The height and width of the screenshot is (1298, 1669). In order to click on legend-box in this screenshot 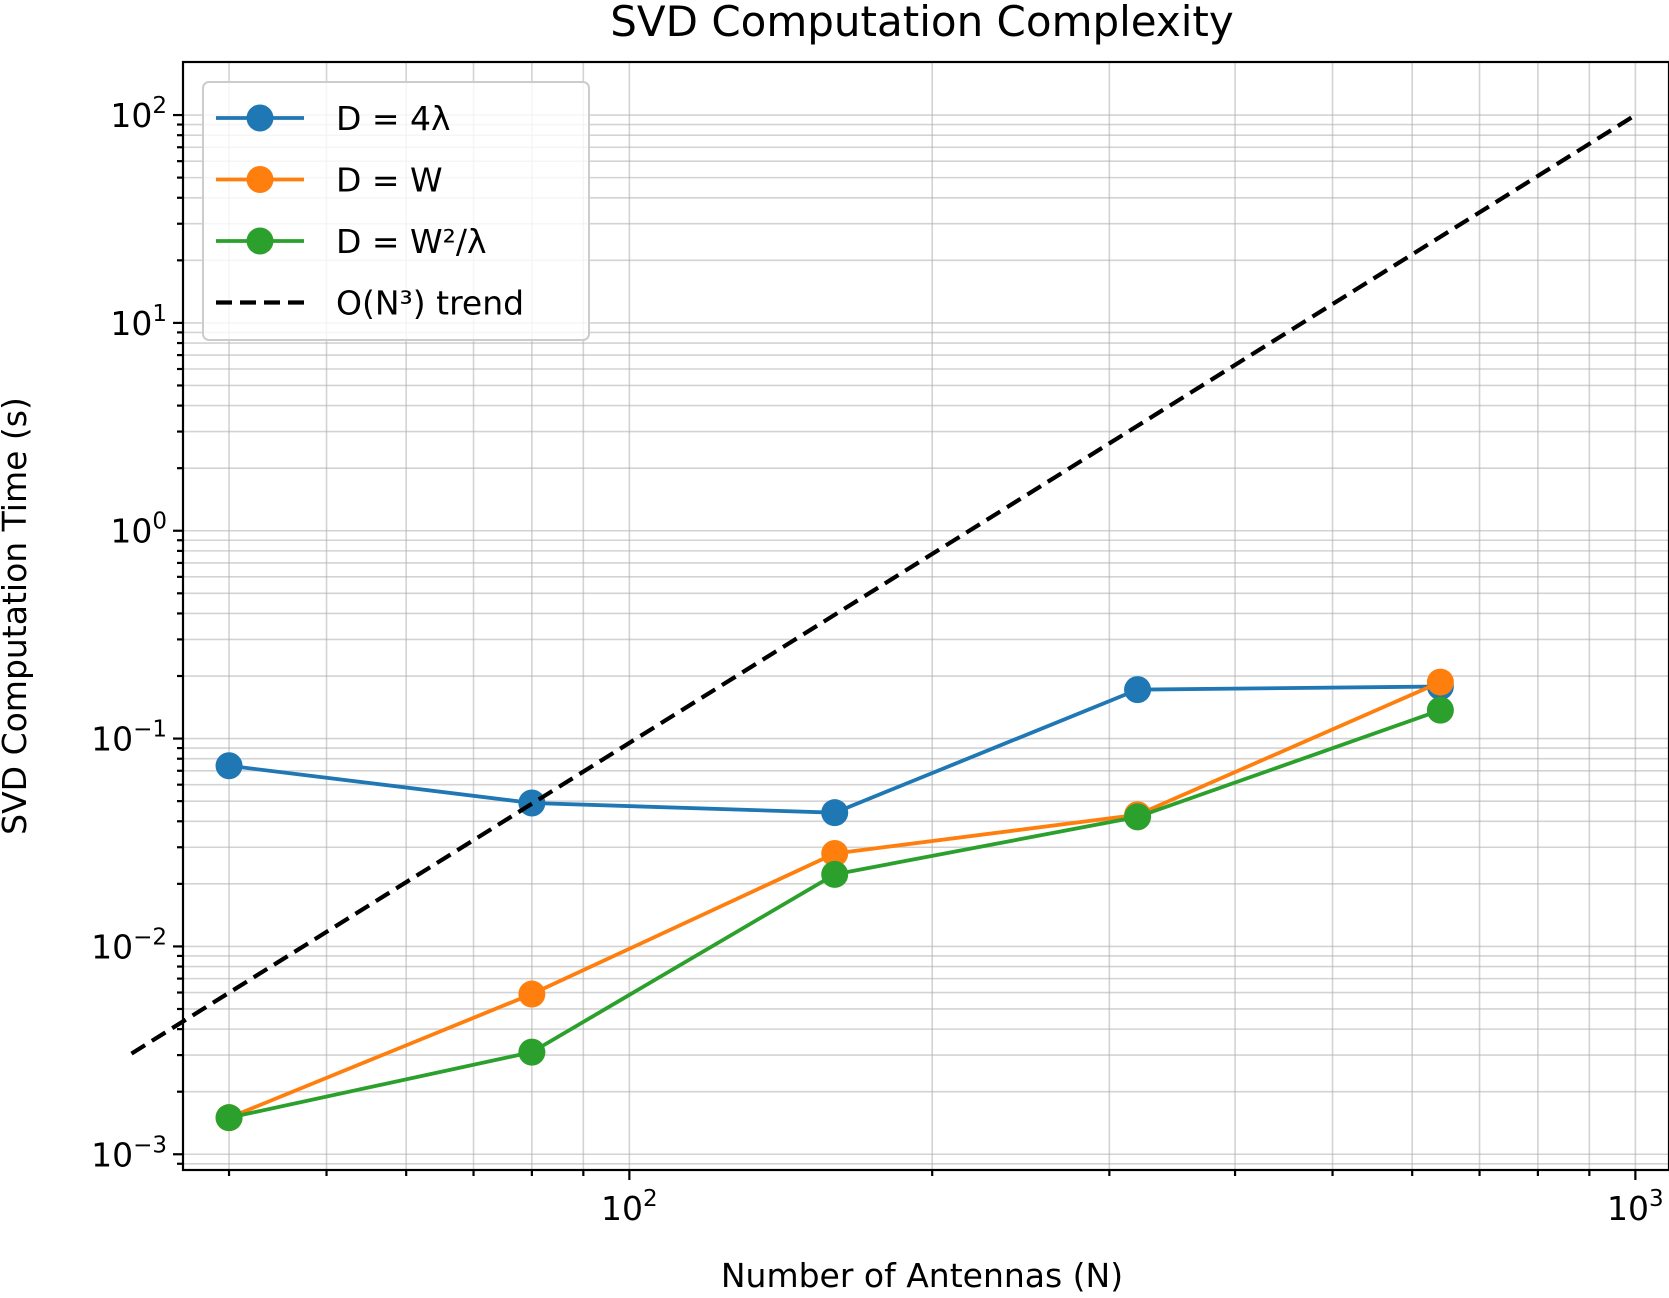, I will do `click(396, 211)`.